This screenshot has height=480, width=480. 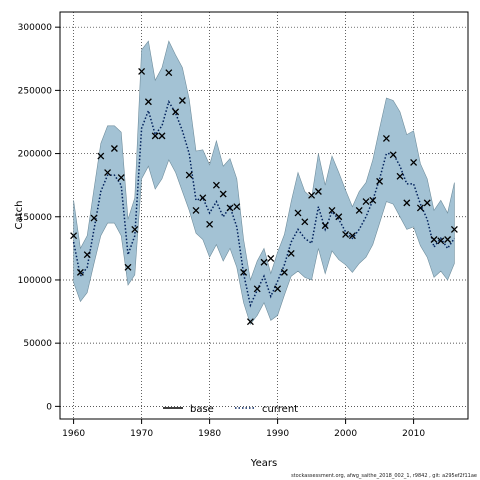 I want to click on y-tick-label: 300000, so click(x=35, y=28).